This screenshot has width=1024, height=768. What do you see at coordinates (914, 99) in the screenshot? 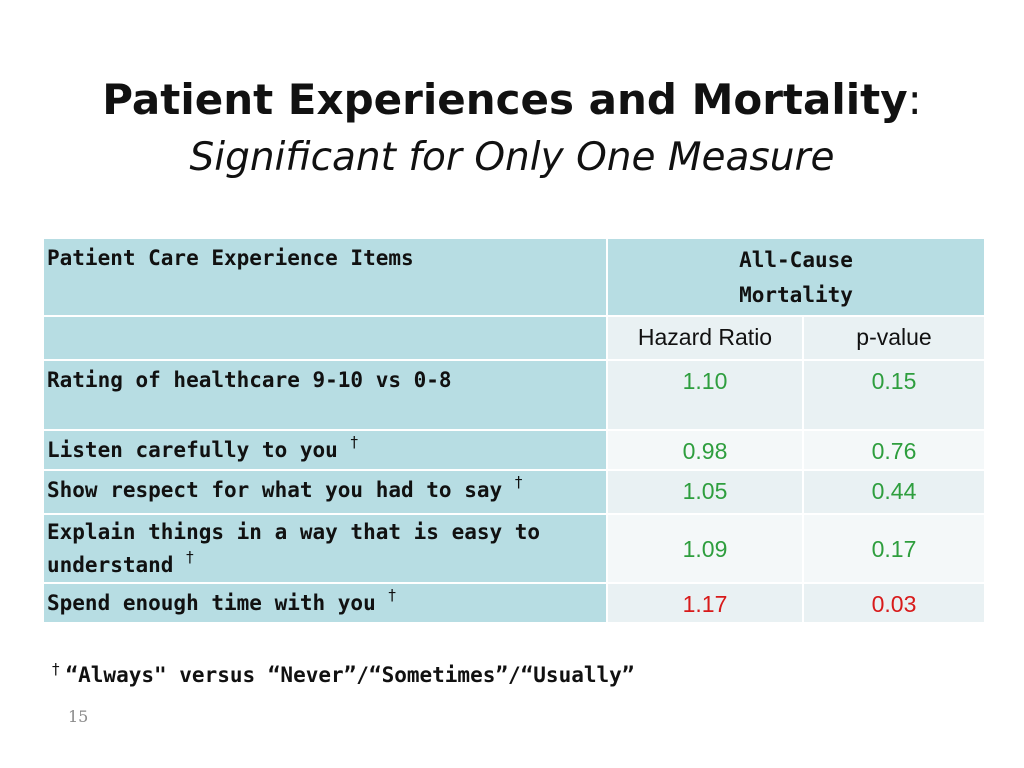
I see `title-colon: :` at bounding box center [914, 99].